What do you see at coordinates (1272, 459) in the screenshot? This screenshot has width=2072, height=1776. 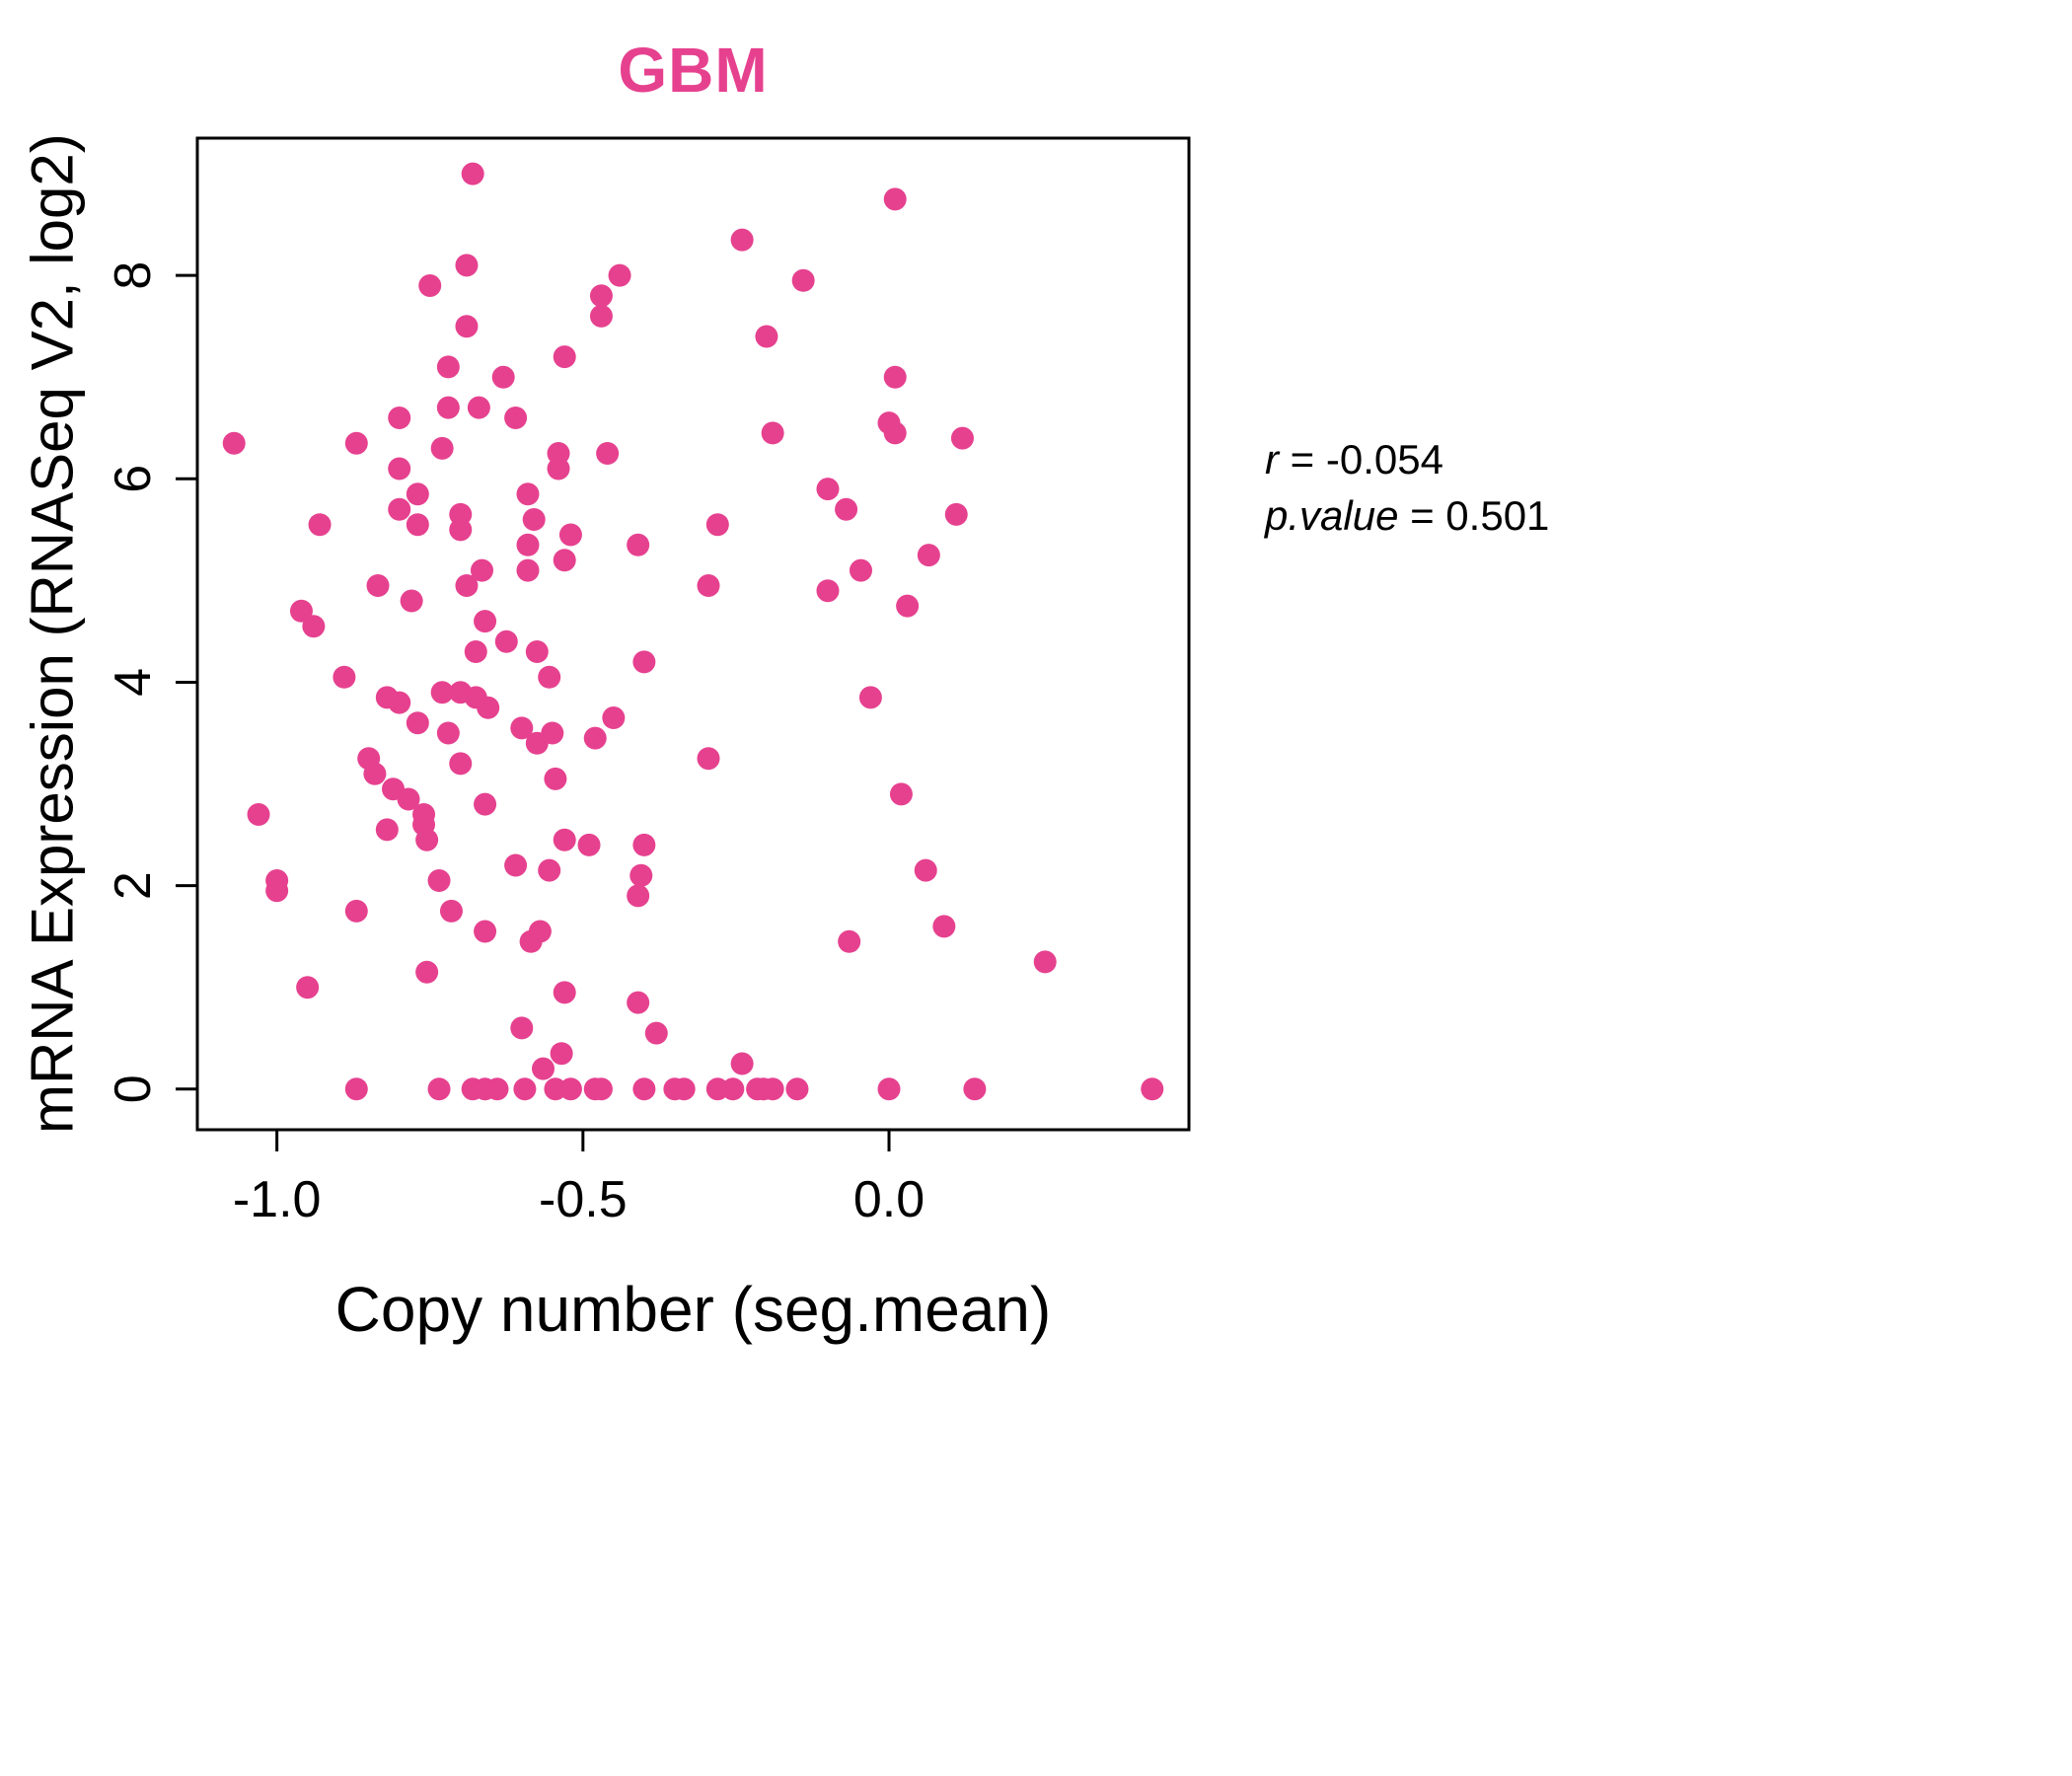 I see `r-label: r` at bounding box center [1272, 459].